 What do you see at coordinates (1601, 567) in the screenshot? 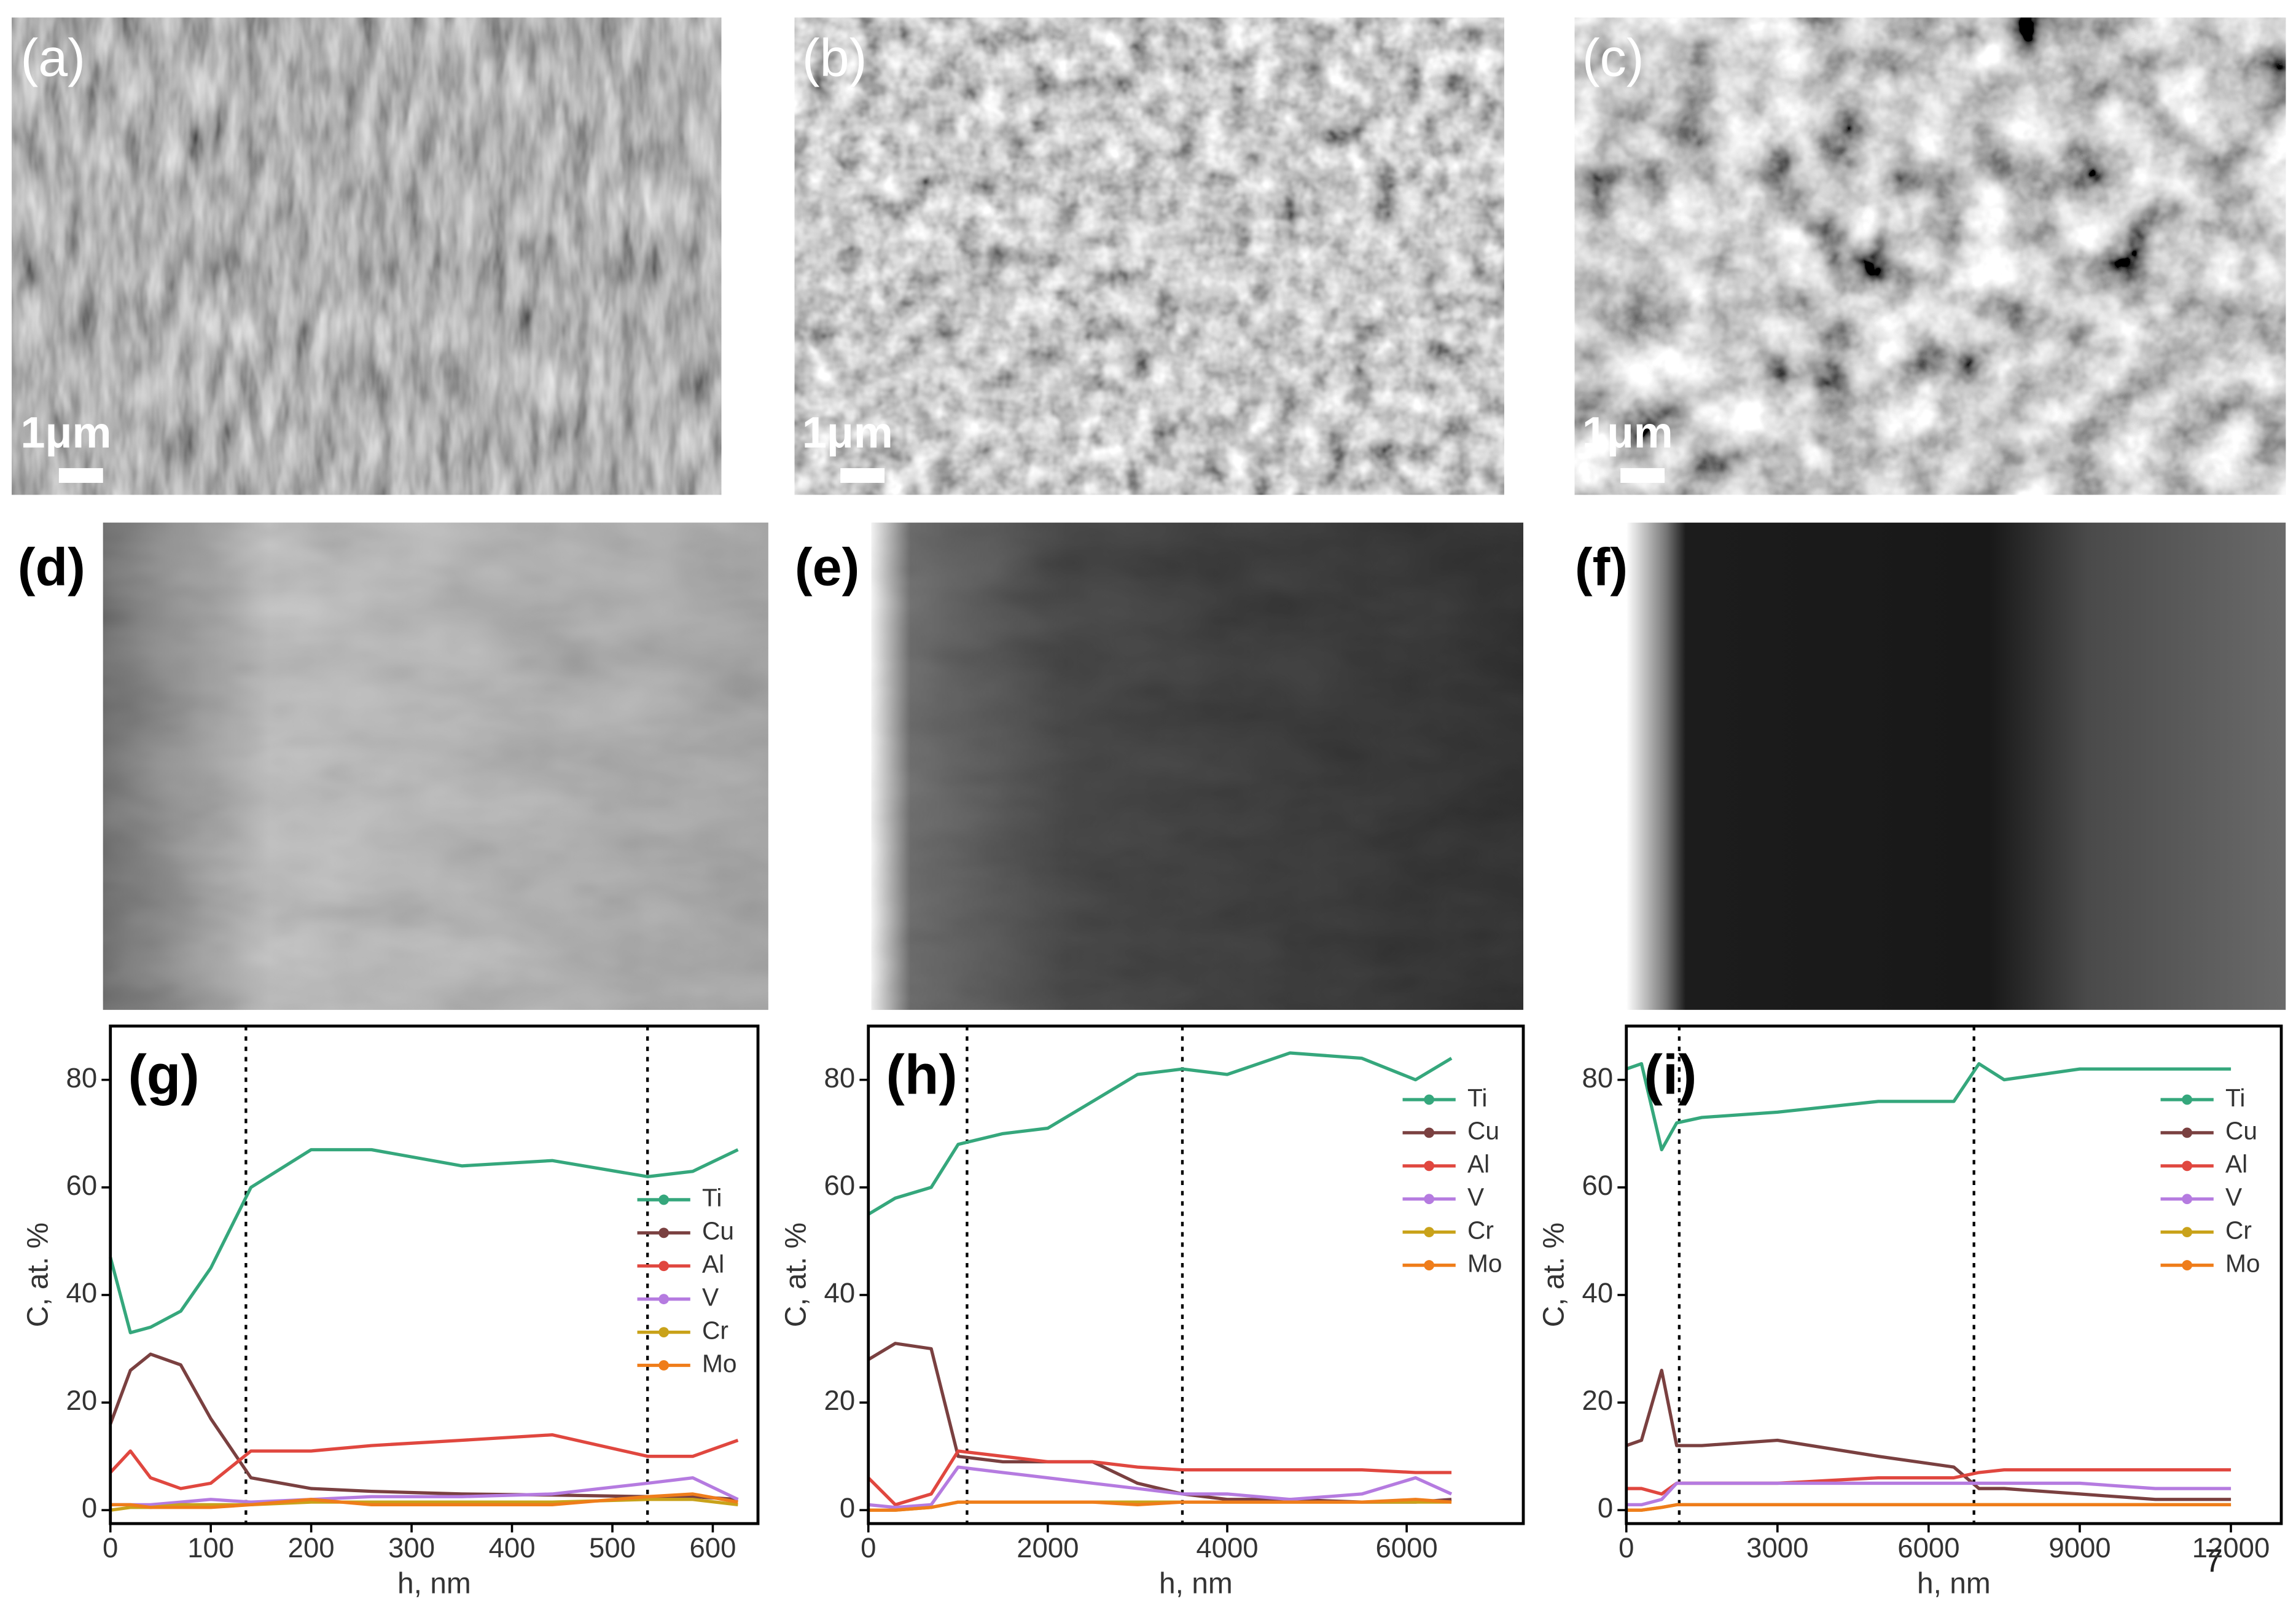
I see `panel-label: (f)` at bounding box center [1601, 567].